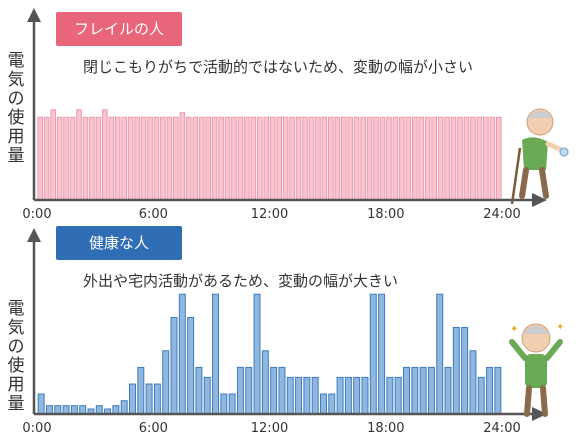 The width and height of the screenshot is (576, 438). Describe the element at coordinates (539, 200) in the screenshot. I see `x-axis-arrow` at that location.